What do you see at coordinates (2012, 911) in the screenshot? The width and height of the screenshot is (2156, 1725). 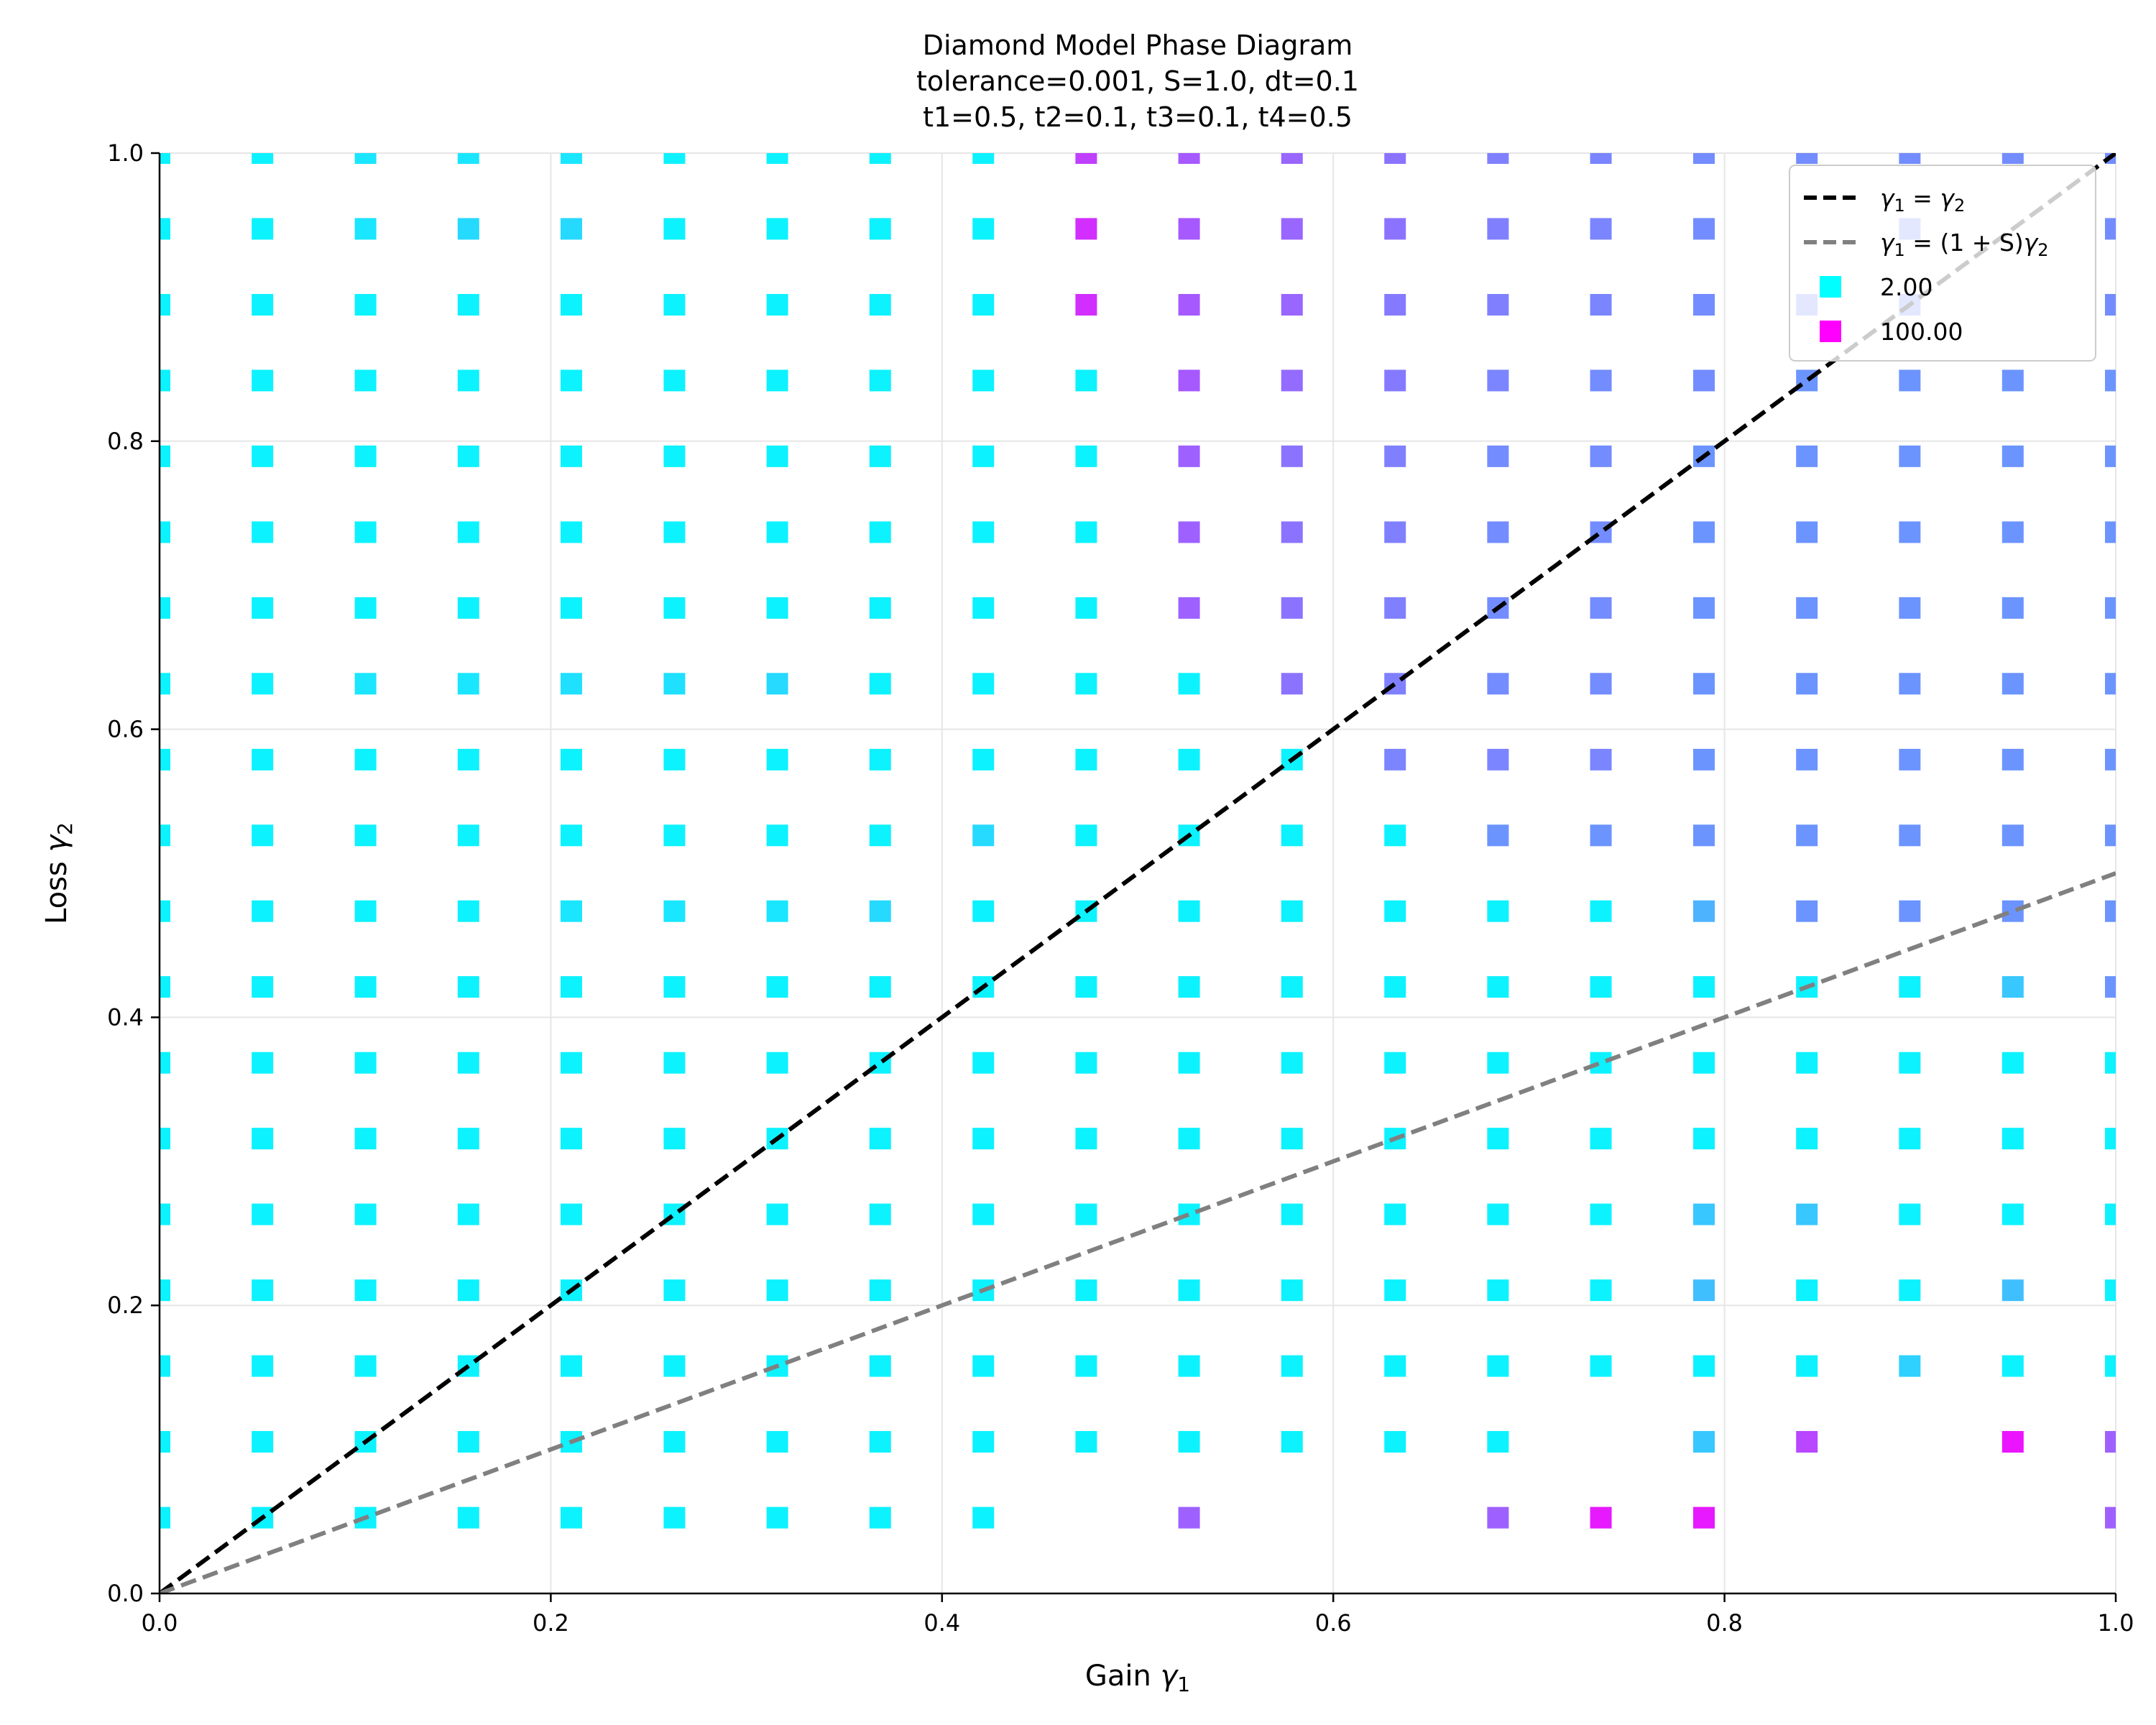 I see `data-point-r9-c18` at bounding box center [2012, 911].